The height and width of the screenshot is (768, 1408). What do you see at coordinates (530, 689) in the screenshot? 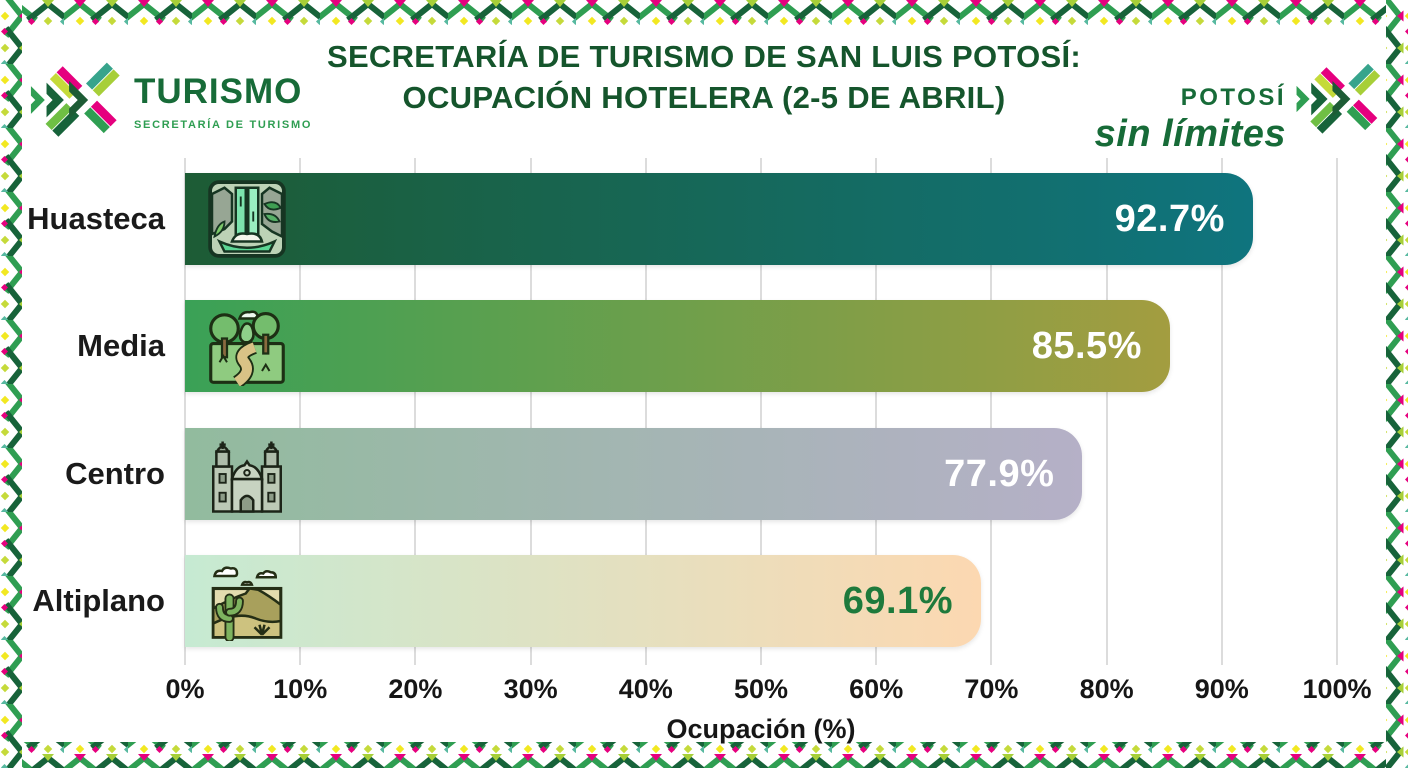
I see `x-tick-label: 30%` at bounding box center [530, 689].